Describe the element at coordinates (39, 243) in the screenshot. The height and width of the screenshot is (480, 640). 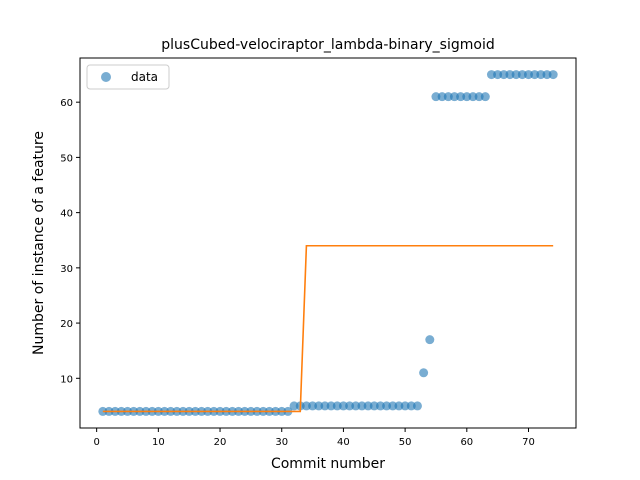
I see `y-axis-label: Number of instance of a feature` at that location.